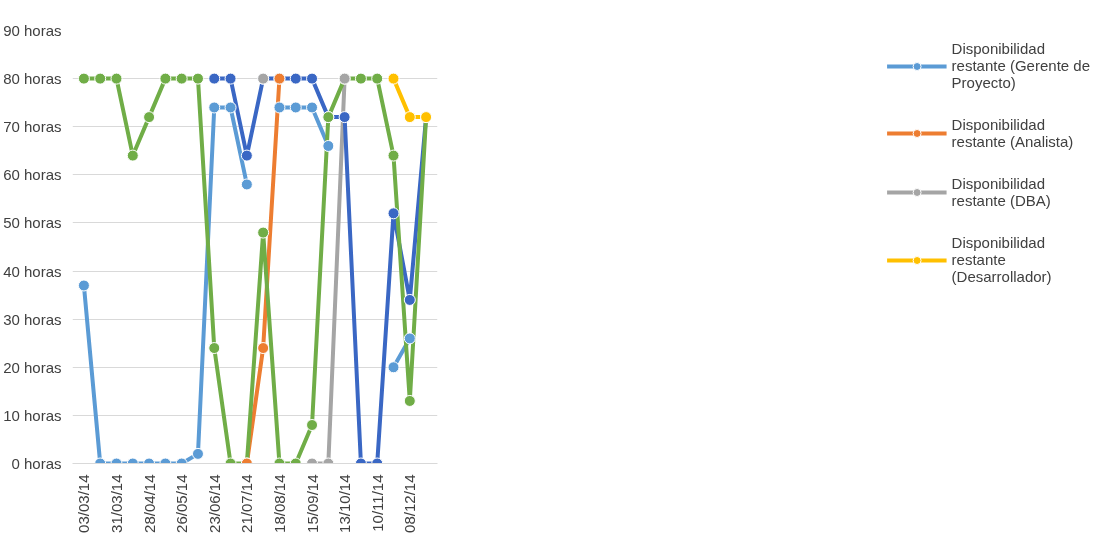  What do you see at coordinates (32, 271) in the screenshot?
I see `y-tick-label: 40 horas` at bounding box center [32, 271].